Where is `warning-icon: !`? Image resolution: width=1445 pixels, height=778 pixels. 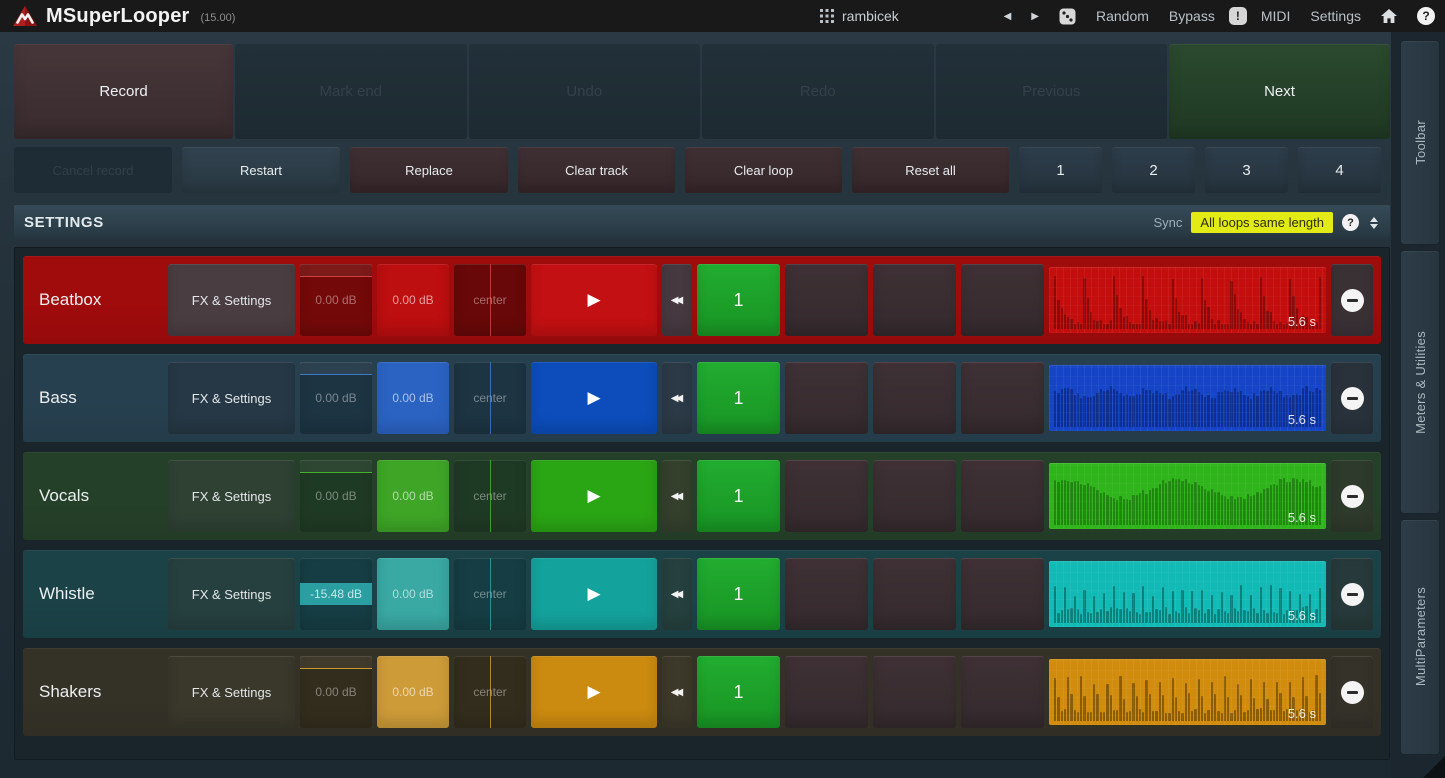
warning-icon: ! is located at coordinates (1237, 16).